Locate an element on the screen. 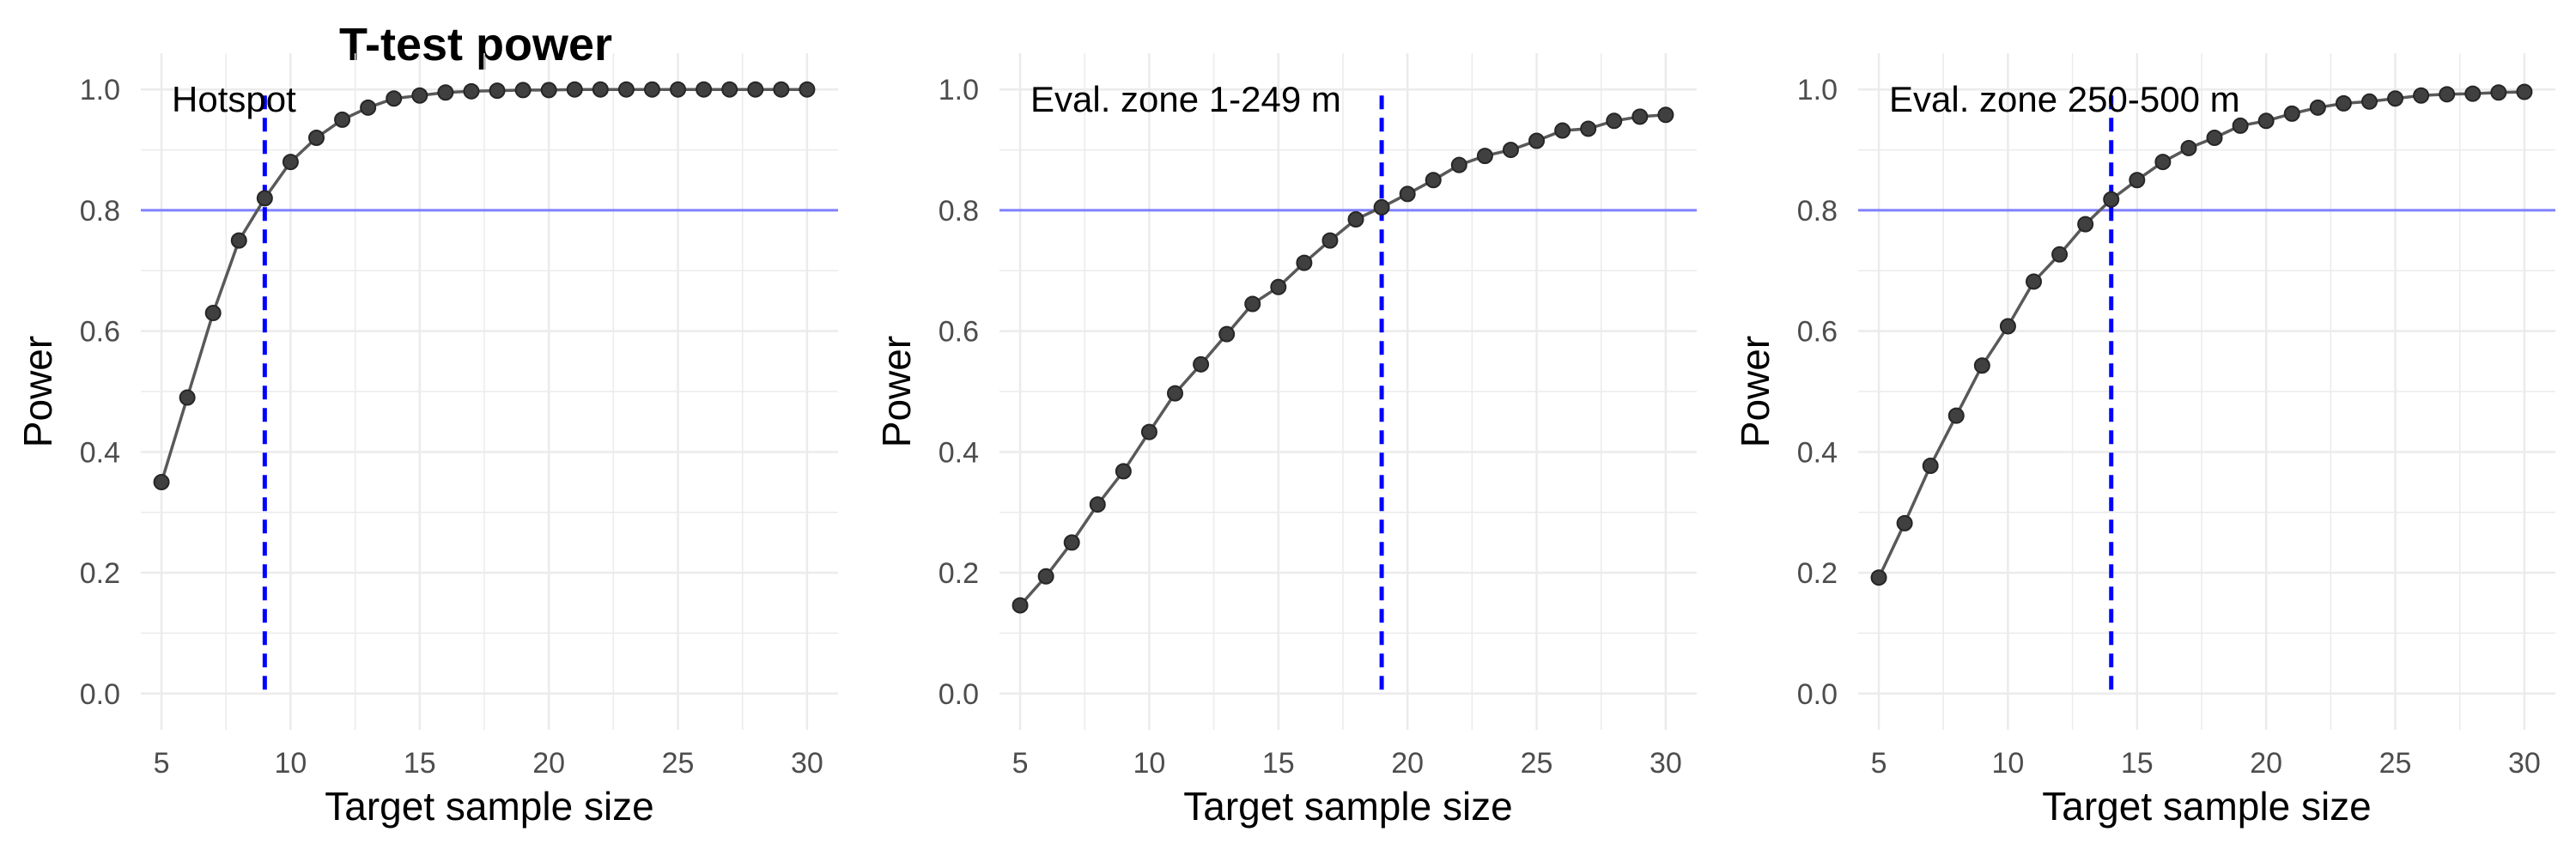 The width and height of the screenshot is (2576, 850). figure-title: T-test power is located at coordinates (475, 45).